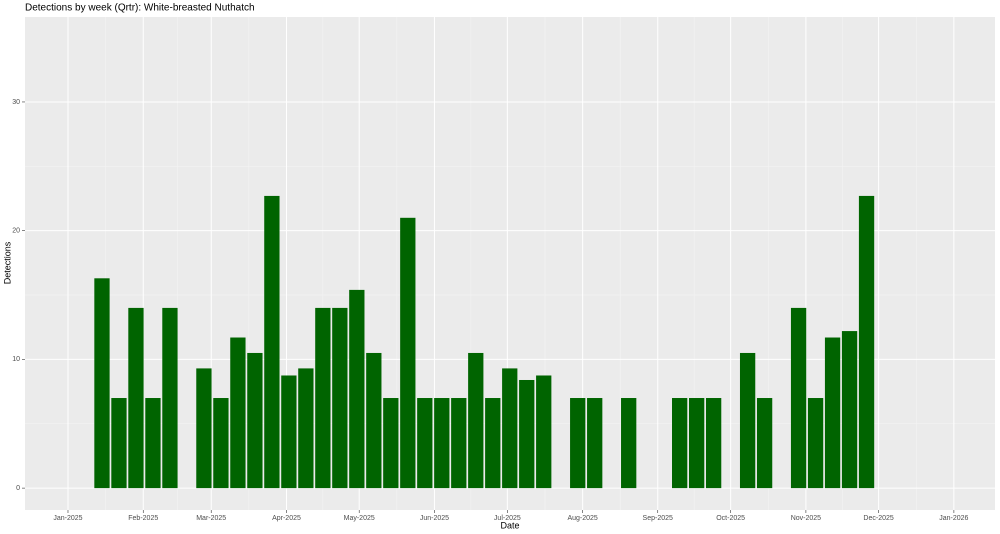 The height and width of the screenshot is (534, 1000). Describe the element at coordinates (16, 102) in the screenshot. I see `y-tick-label: 30` at that location.